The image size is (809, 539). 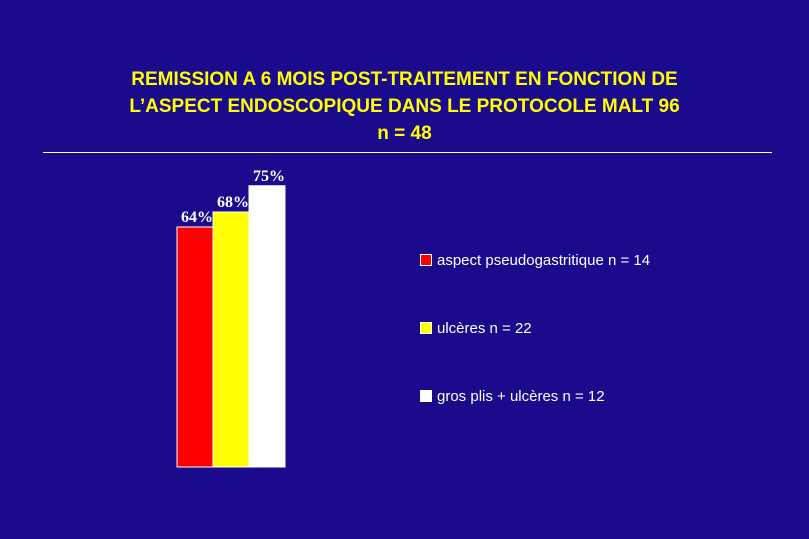 I want to click on legend-label-pseudogastritique: aspect pseudogastritique n = 14, so click(x=544, y=260).